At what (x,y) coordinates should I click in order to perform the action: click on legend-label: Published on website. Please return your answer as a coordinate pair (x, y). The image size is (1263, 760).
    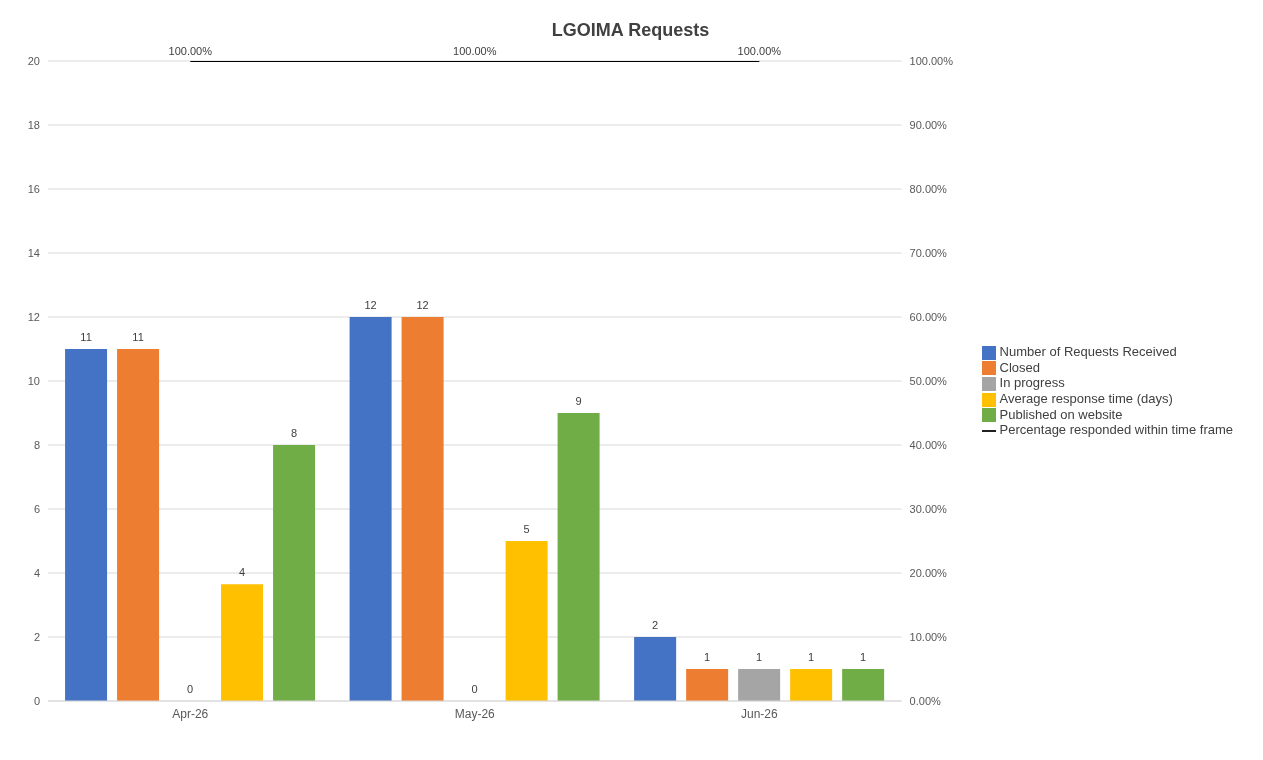
    Looking at the image, I should click on (1061, 414).